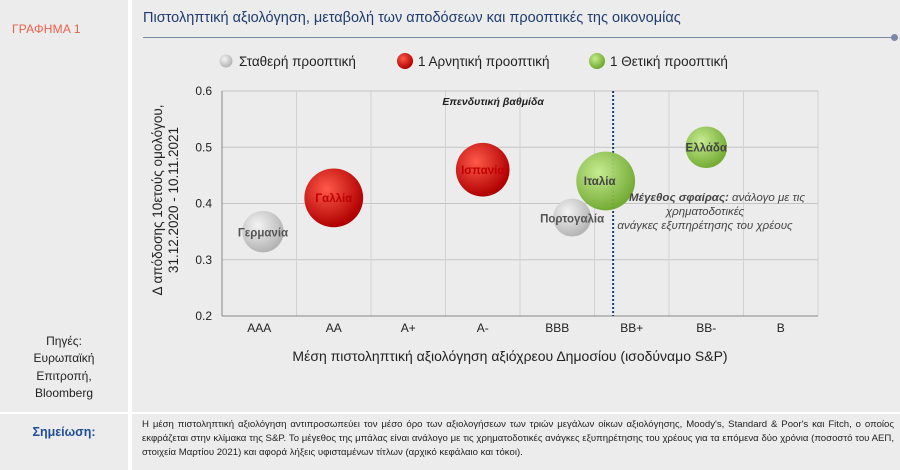 The width and height of the screenshot is (900, 470). Describe the element at coordinates (46, 29) in the screenshot. I see `figure-label: ΓΡΑΦΗΜΑ 1` at that location.